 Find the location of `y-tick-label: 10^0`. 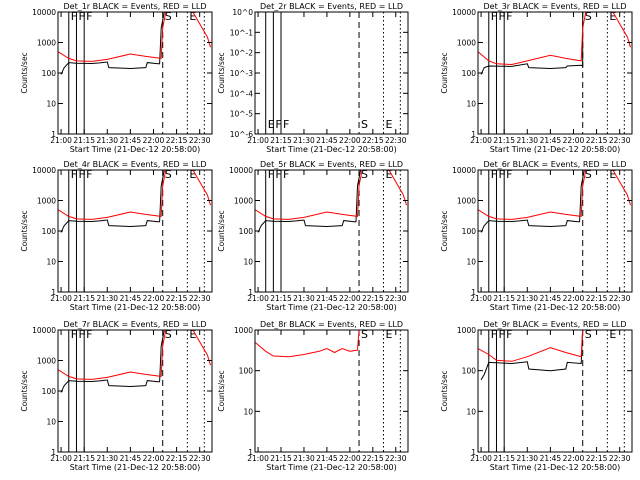

y-tick-label: 10^0 is located at coordinates (242, 12).